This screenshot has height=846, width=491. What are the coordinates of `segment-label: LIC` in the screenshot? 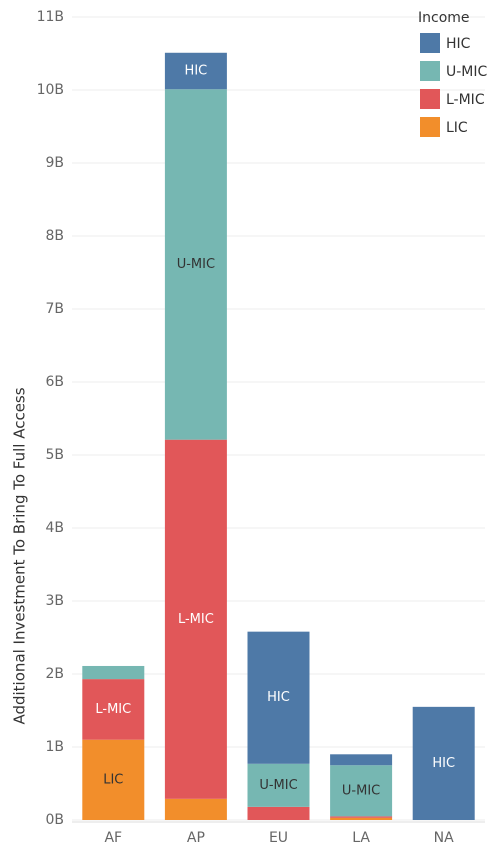 It's located at (113, 779).